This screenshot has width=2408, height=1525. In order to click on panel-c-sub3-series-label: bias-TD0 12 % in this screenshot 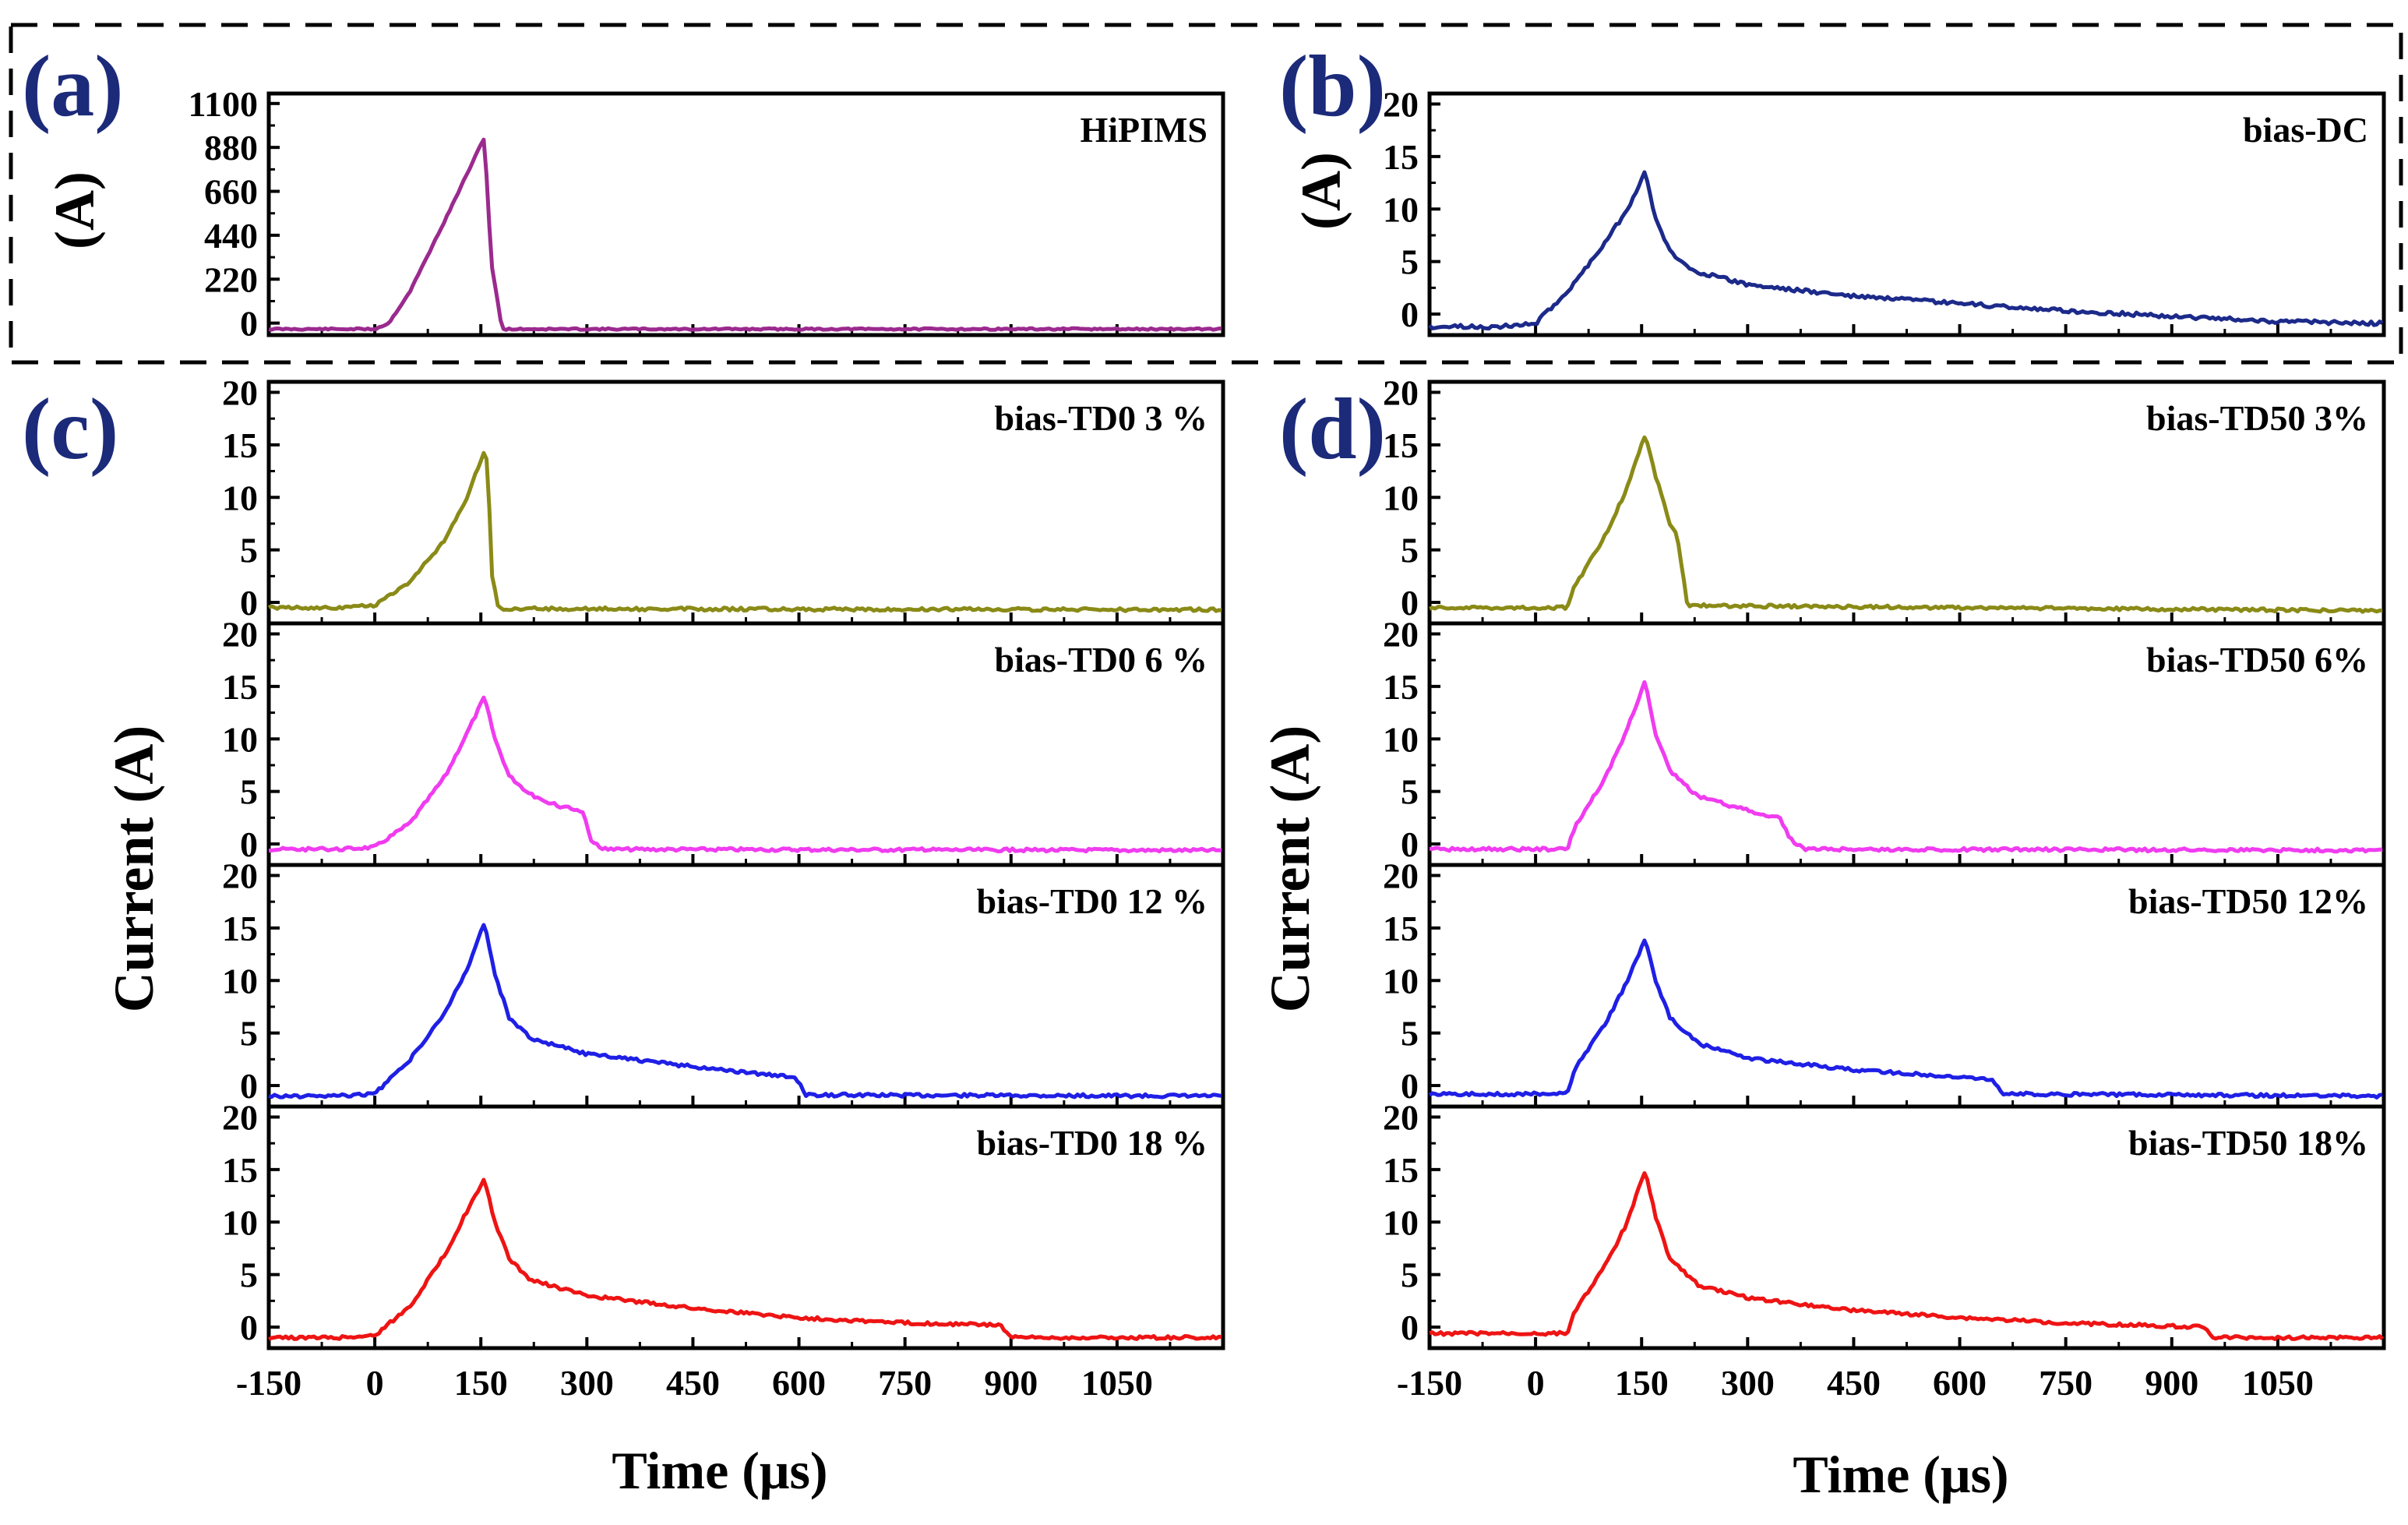, I will do `click(1092, 901)`.